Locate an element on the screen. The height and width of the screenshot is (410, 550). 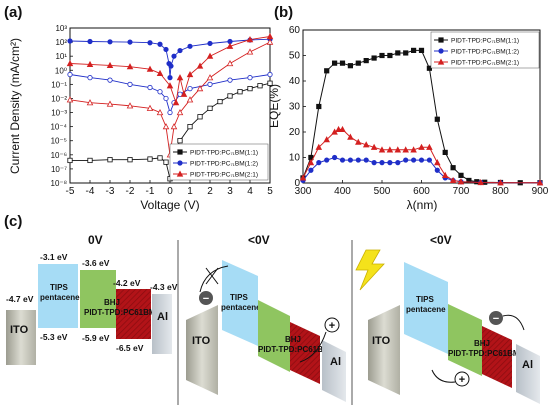
x-tick-label: -3 is located at coordinates (110, 191).